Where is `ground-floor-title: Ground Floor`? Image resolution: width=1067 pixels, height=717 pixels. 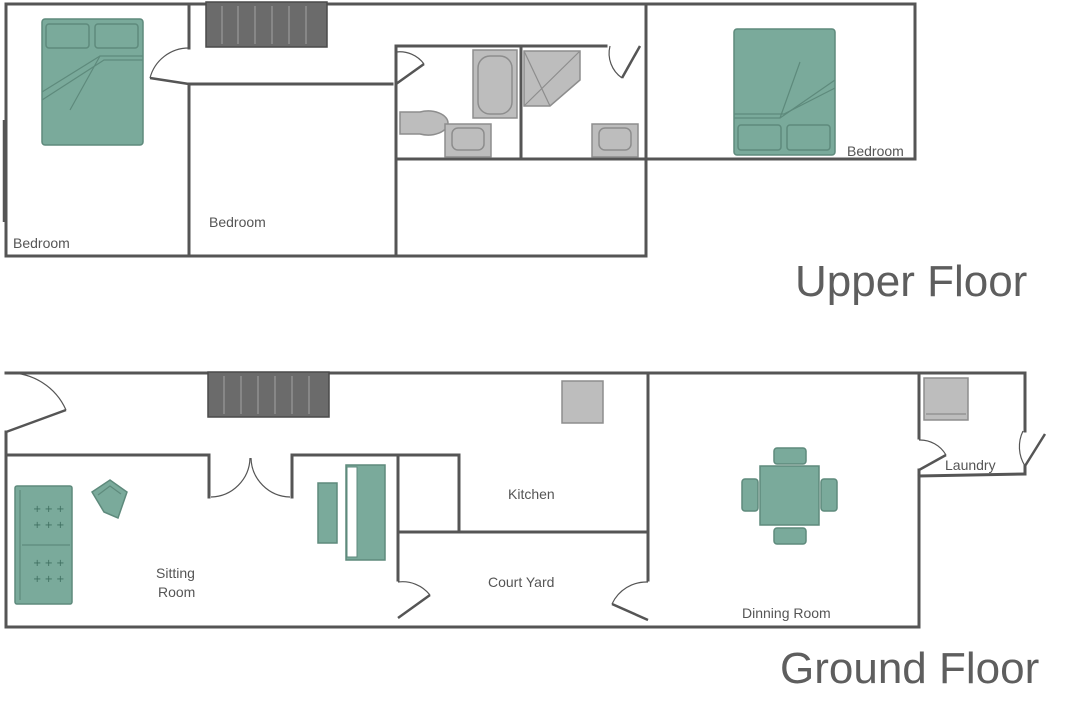 ground-floor-title: Ground Floor is located at coordinates (909, 668).